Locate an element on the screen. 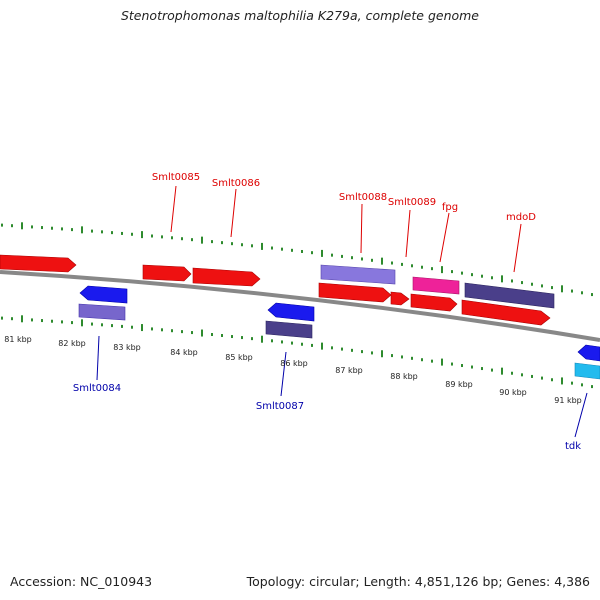 The height and width of the screenshot is (600, 600). forward-features is located at coordinates (277, 290).